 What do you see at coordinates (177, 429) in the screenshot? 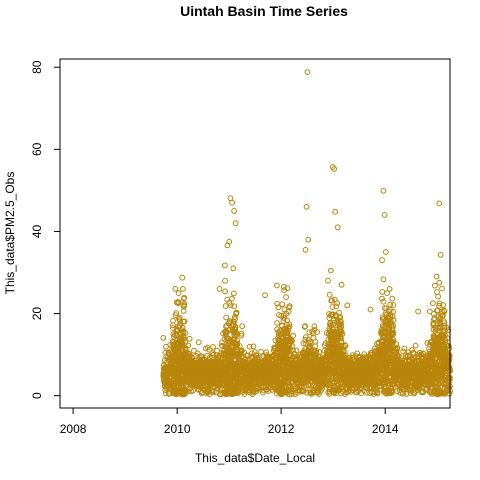
I see `x-tick-label: 2010` at bounding box center [177, 429].